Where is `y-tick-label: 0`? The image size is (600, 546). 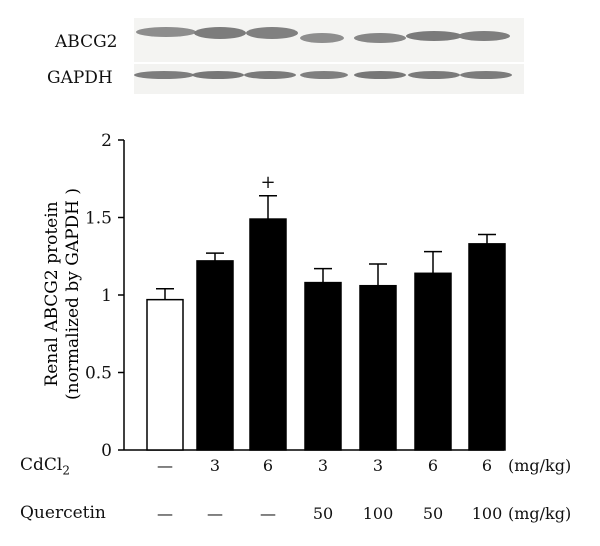 y-tick-label: 0 is located at coordinates (106, 451).